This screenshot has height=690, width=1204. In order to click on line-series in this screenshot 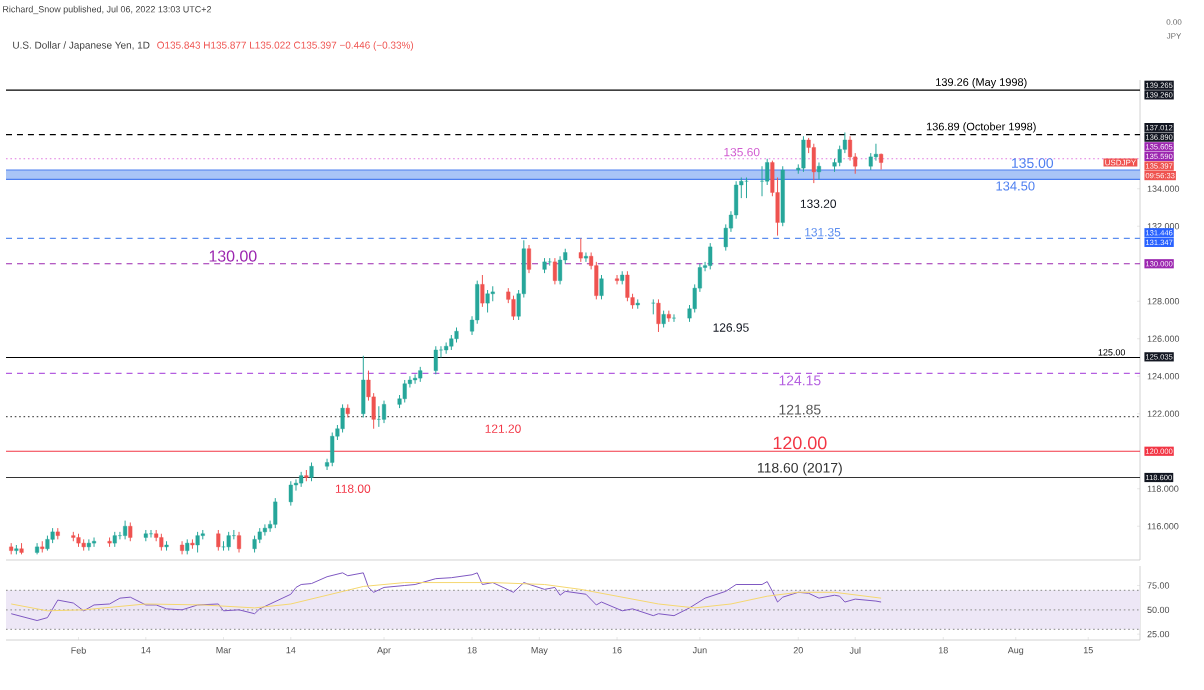, I will do `click(446, 597)`.